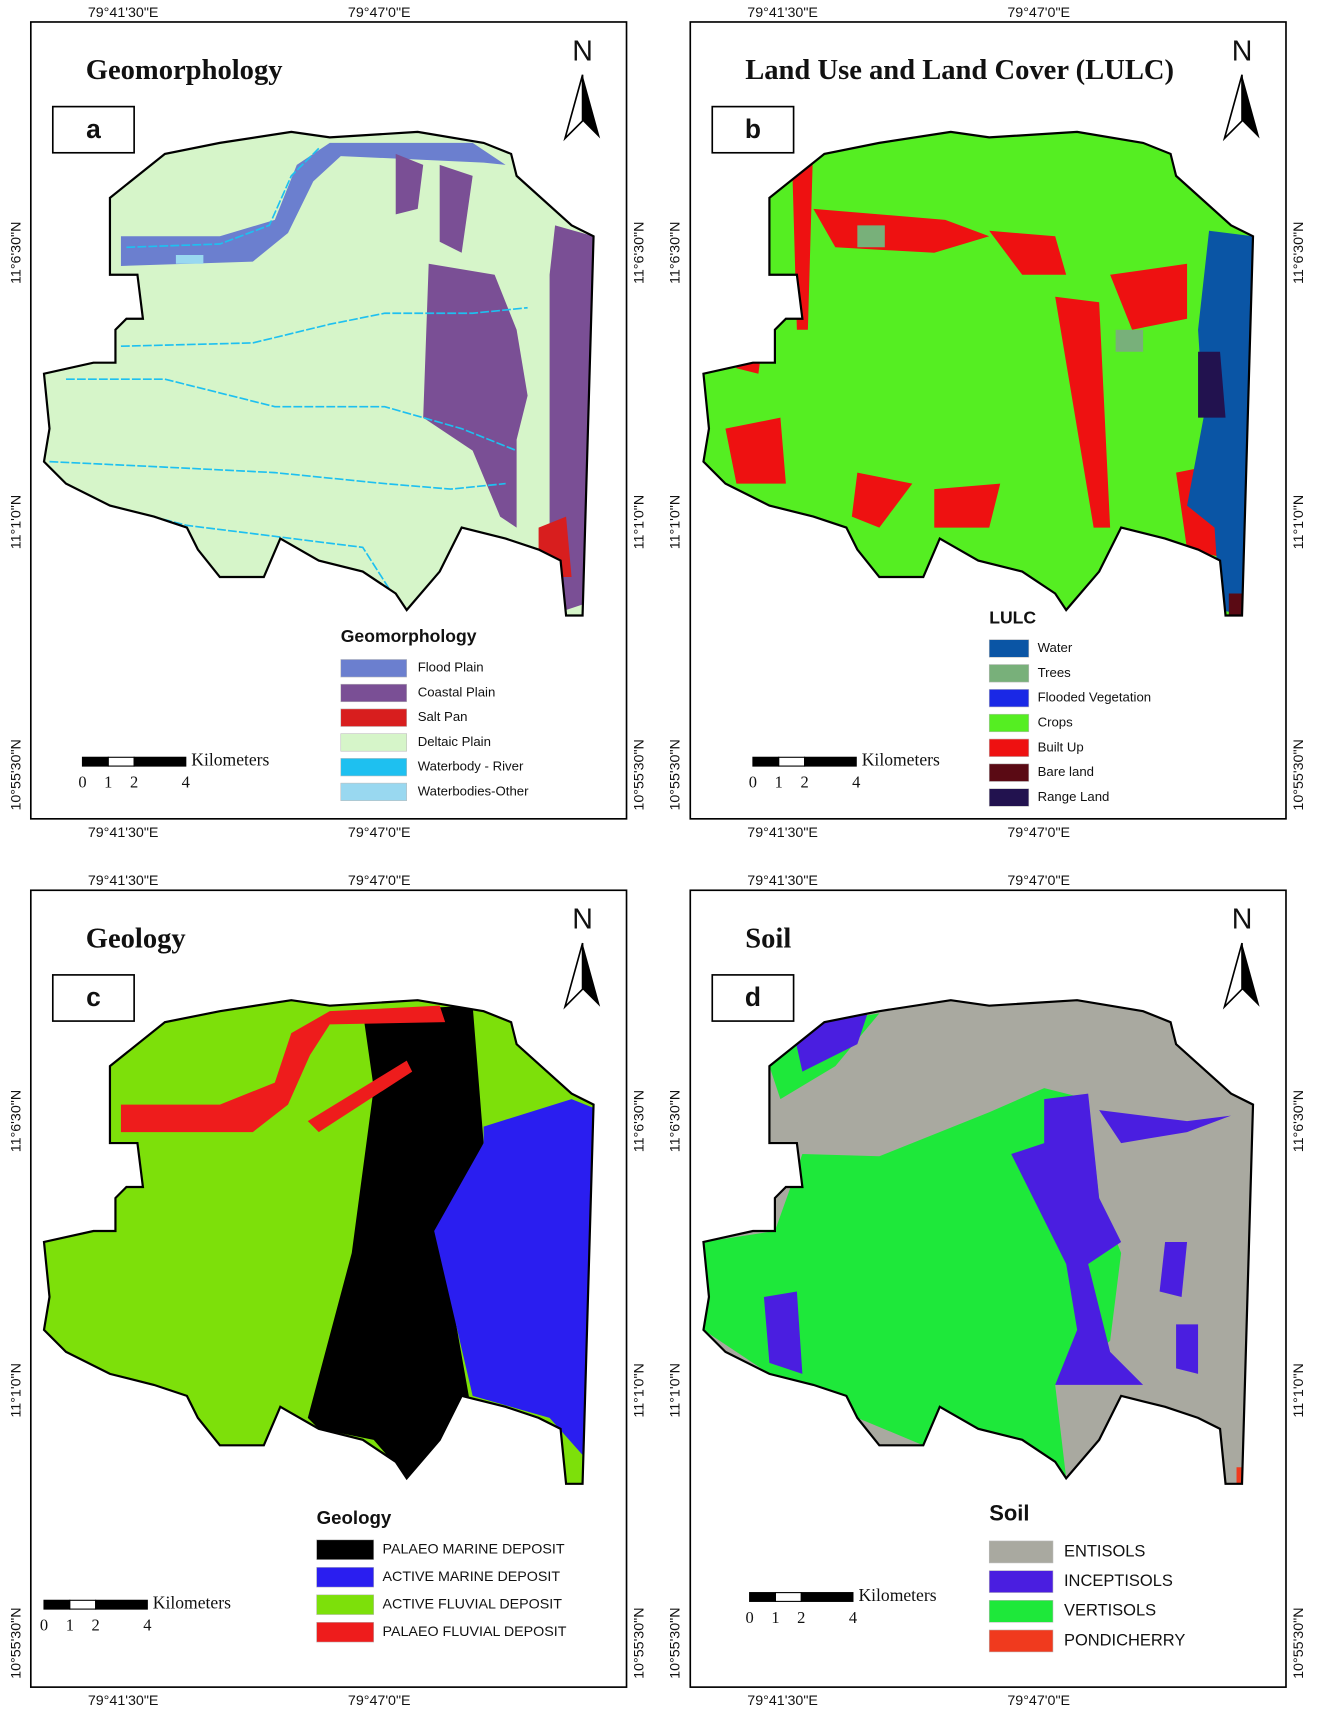 The height and width of the screenshot is (1719, 1319). I want to click on legend-label: Waterbodies-Other, so click(473, 790).